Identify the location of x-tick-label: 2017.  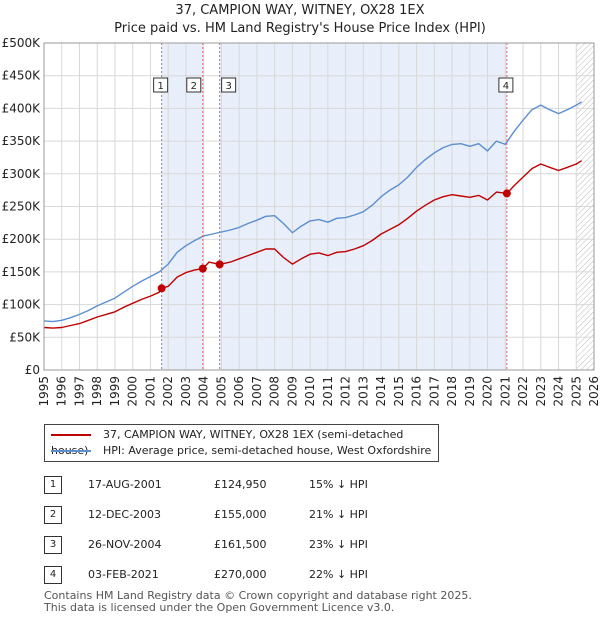
(434, 391).